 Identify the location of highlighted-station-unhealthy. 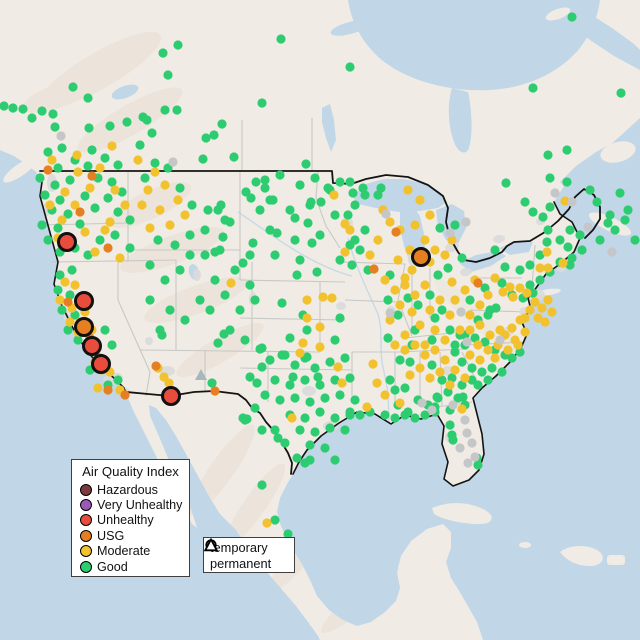
(171, 396).